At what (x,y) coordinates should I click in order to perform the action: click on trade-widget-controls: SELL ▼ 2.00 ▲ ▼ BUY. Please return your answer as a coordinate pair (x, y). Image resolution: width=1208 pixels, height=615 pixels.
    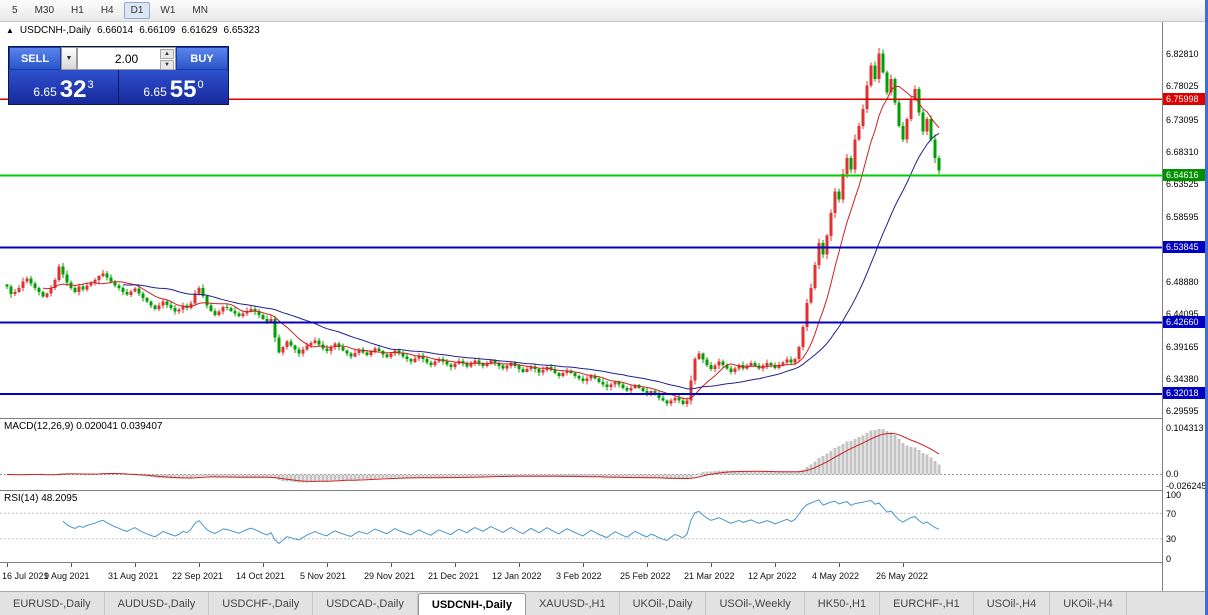
    Looking at the image, I should click on (118, 58).